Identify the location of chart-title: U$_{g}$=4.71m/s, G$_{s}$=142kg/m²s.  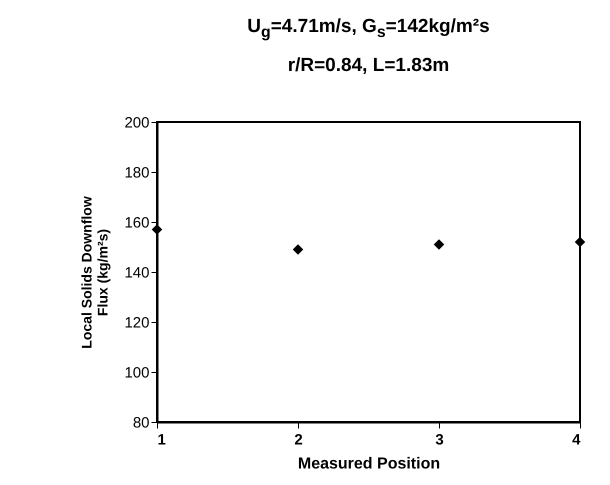
(368, 29).